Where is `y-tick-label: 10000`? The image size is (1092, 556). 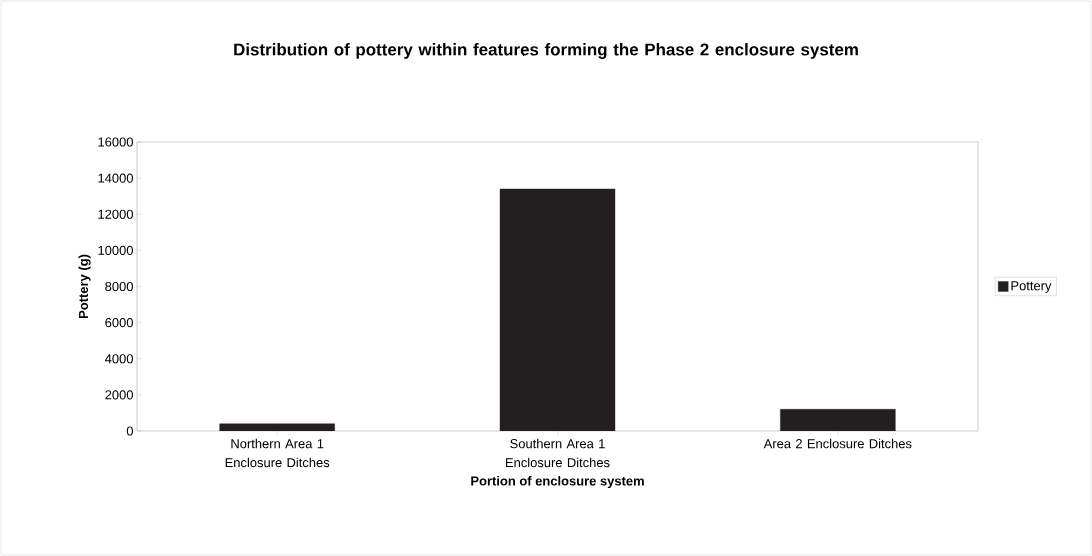 y-tick-label: 10000 is located at coordinates (115, 250).